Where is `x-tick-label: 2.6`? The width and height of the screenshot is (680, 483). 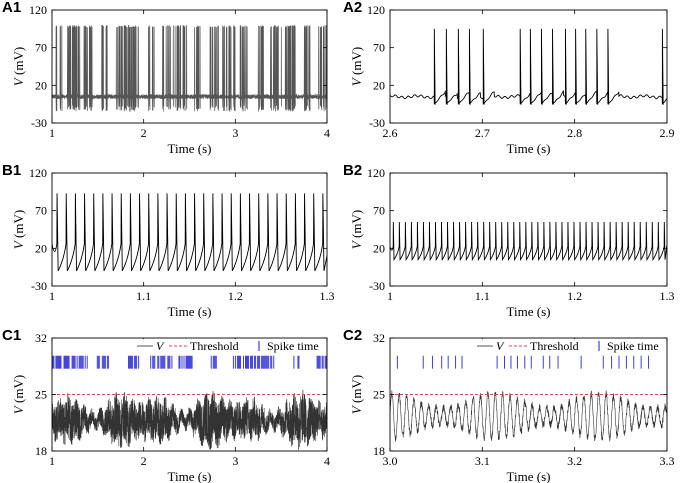
x-tick-label: 2.6 is located at coordinates (390, 133).